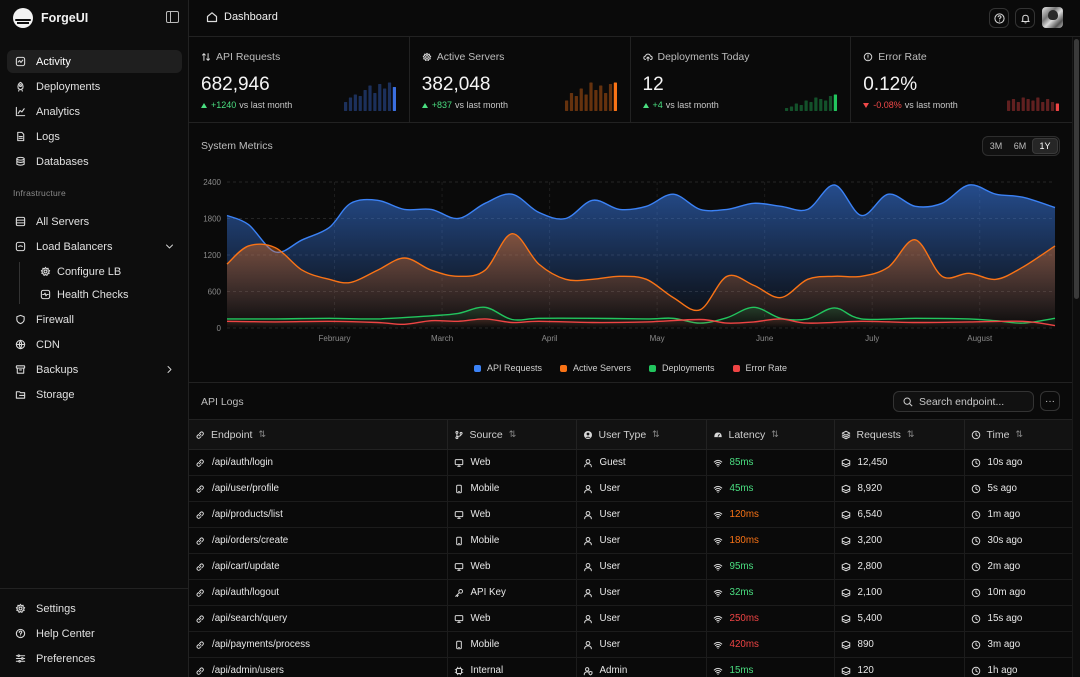 The width and height of the screenshot is (1080, 677). Describe the element at coordinates (318, 540) in the screenshot. I see `cell-endpoint: /api/orders/create` at that location.